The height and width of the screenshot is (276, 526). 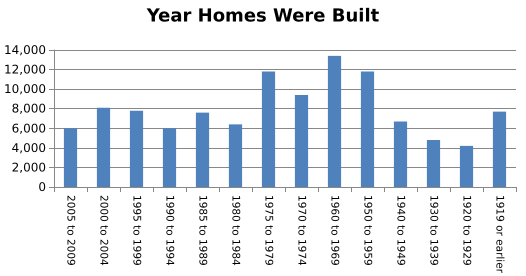 What do you see at coordinates (25, 50) in the screenshot?
I see `y-tick-label: 14,000` at bounding box center [25, 50].